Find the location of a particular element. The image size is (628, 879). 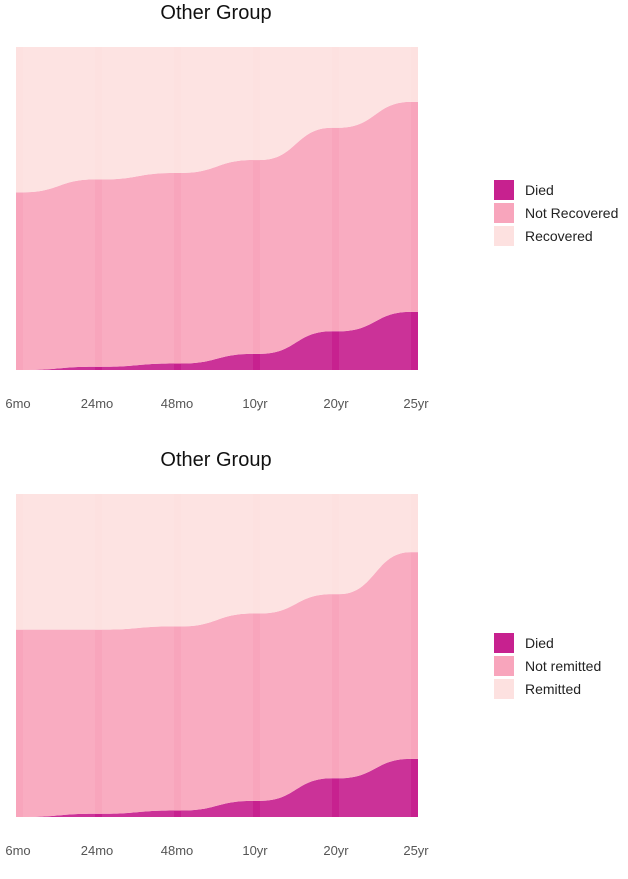

bar-not-remitted-10yr is located at coordinates (256, 707).